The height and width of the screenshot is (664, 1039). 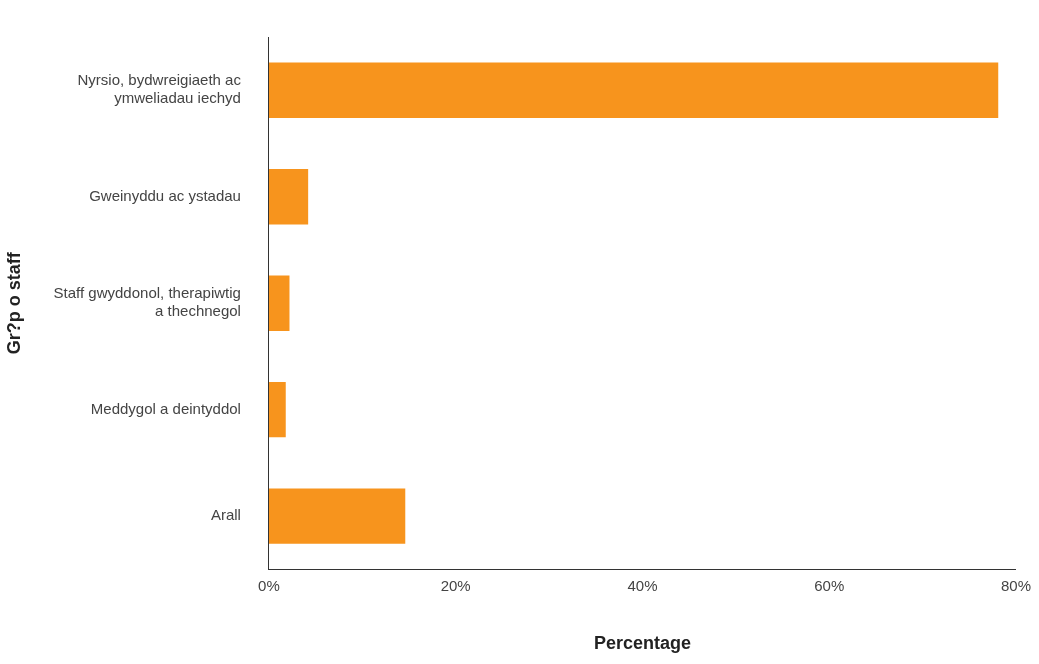 What do you see at coordinates (13, 303) in the screenshot?
I see `y-axis-title: Gr?p o staff` at bounding box center [13, 303].